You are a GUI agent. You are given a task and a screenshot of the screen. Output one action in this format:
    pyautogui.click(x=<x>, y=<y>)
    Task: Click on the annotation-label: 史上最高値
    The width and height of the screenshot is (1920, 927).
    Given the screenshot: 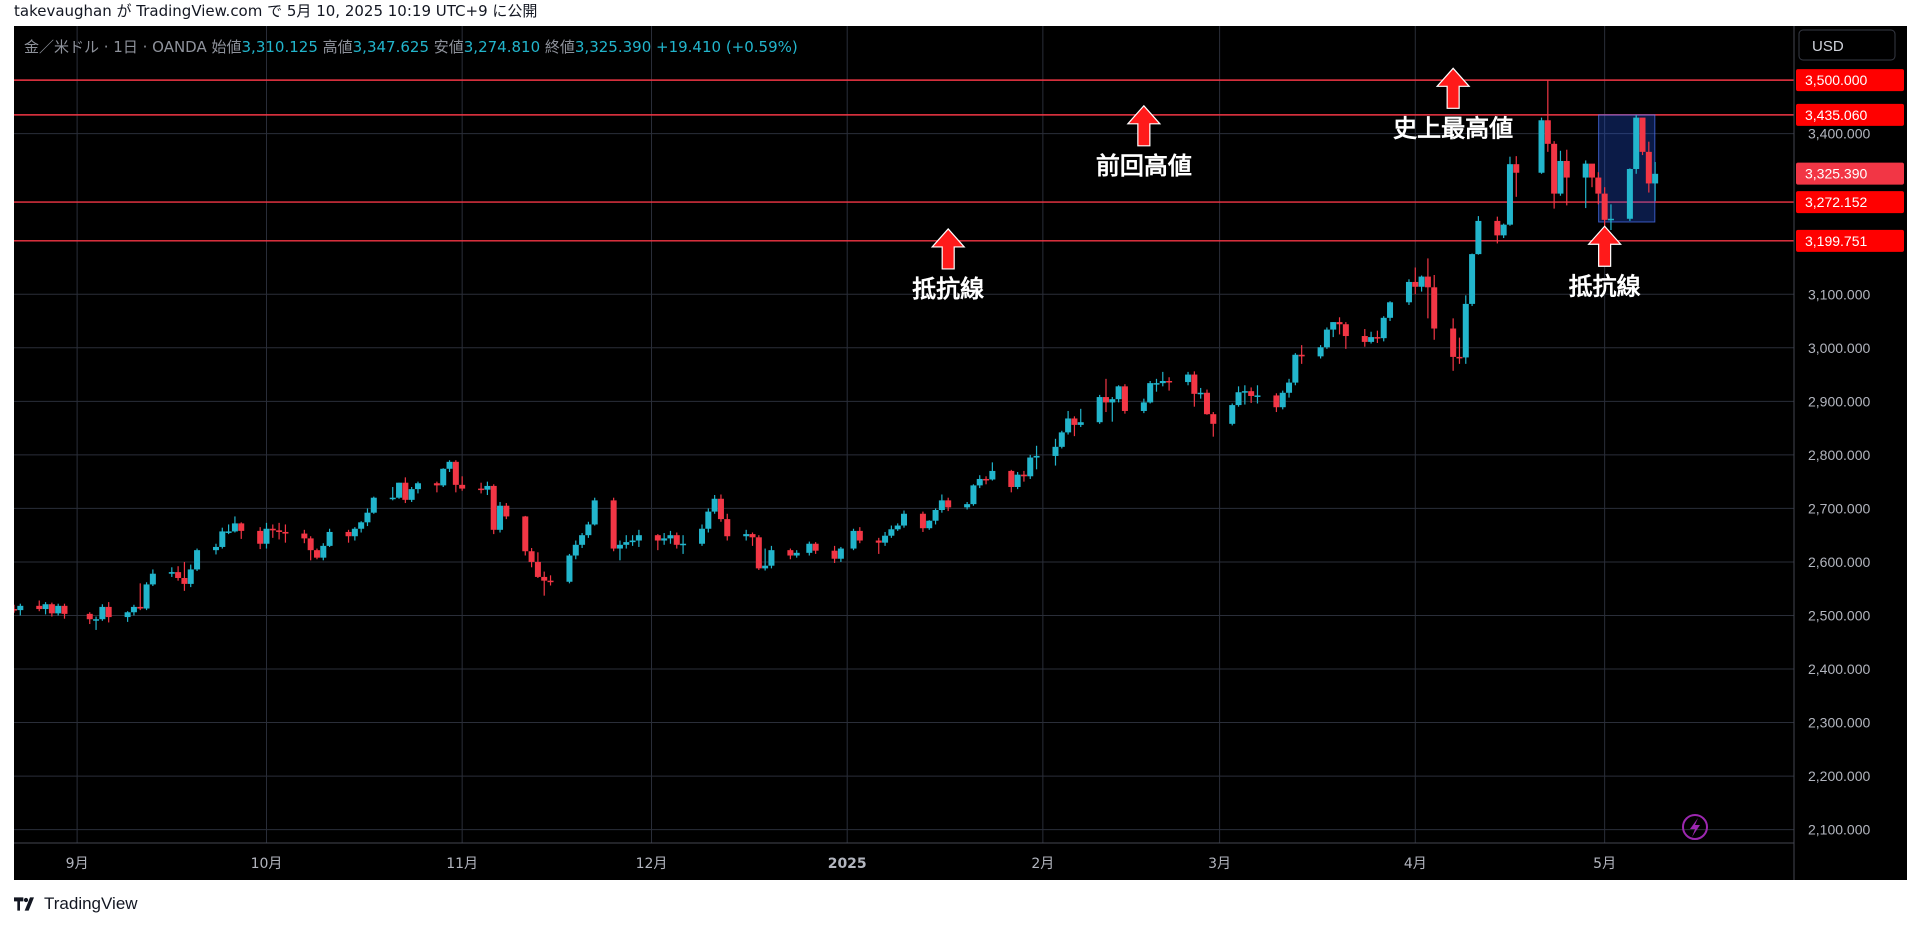 What is the action you would take?
    pyautogui.click(x=1453, y=128)
    